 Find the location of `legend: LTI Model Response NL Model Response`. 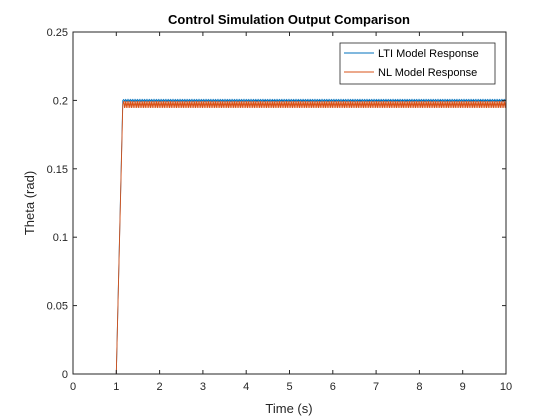

legend: LTI Model Response NL Model Response is located at coordinates (417, 63).